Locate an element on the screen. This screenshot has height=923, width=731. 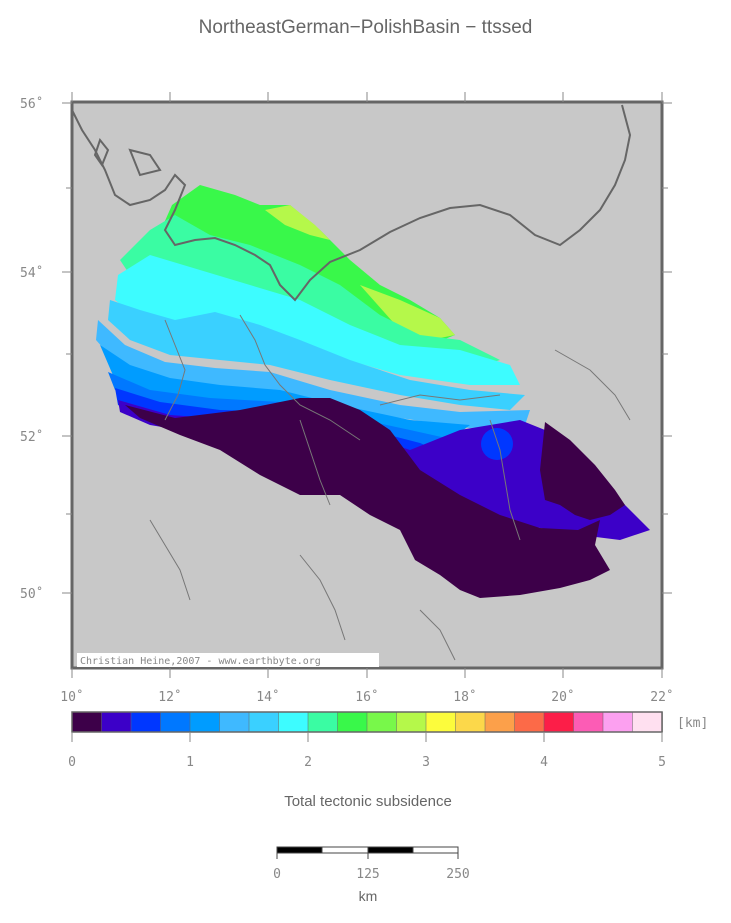
map-title: NortheastGerman−PolishBasin − ttssed is located at coordinates (365, 27).